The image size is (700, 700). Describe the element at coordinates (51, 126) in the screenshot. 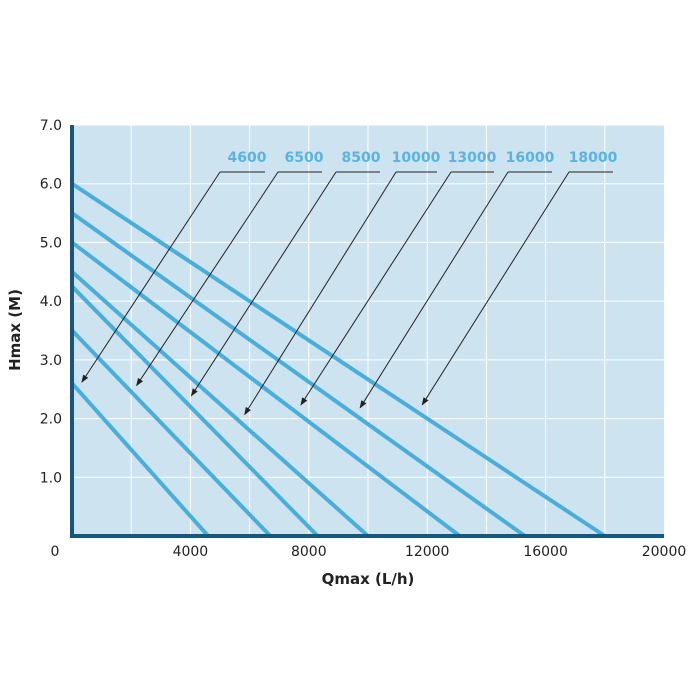

I see `y-tick-label: 7.0` at that location.